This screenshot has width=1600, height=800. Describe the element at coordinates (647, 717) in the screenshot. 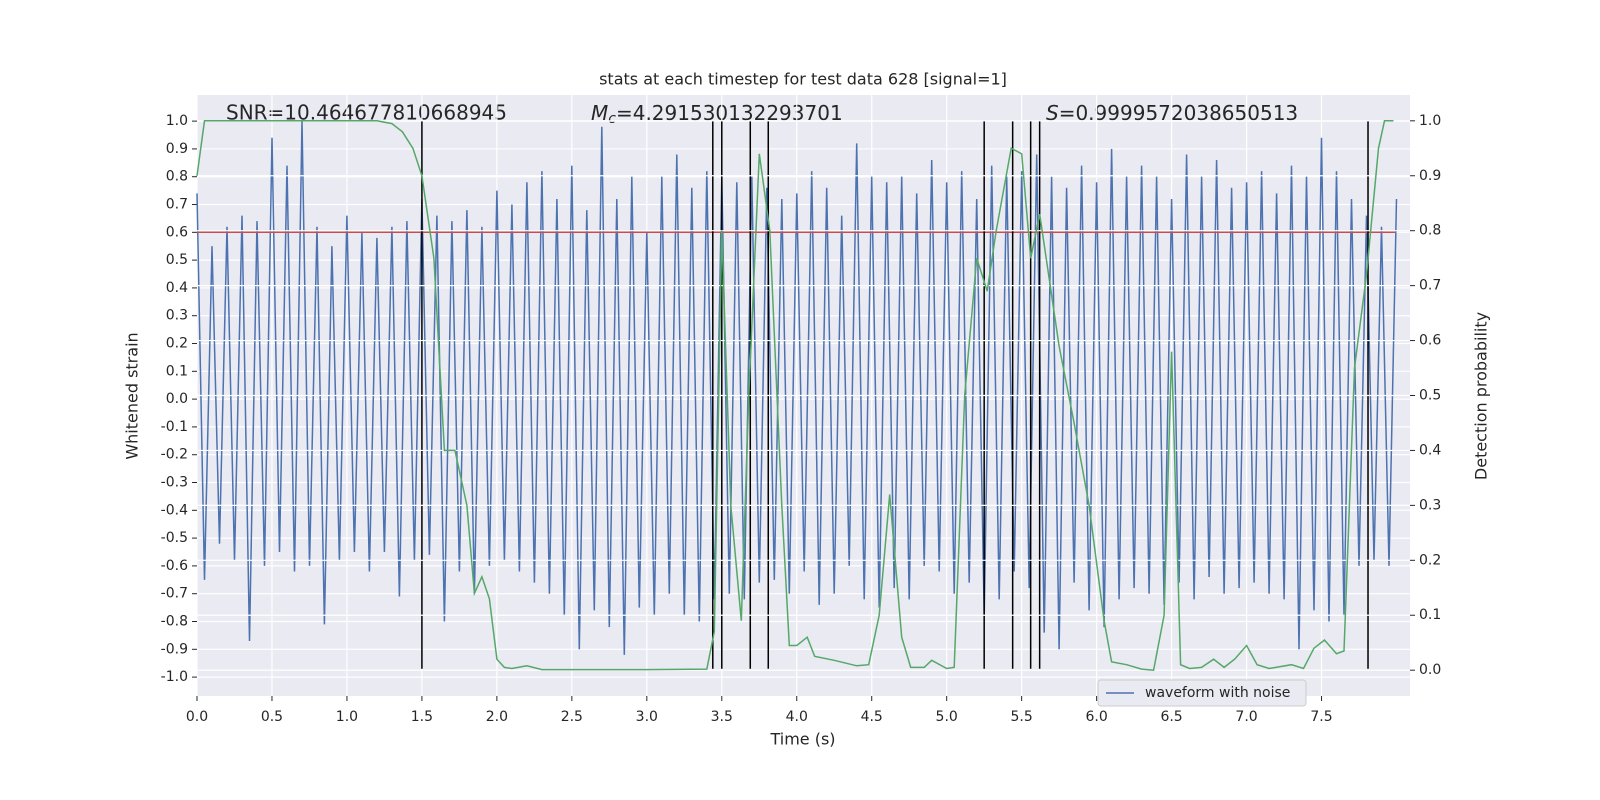

I see `x-tick-label: 3.0` at that location.